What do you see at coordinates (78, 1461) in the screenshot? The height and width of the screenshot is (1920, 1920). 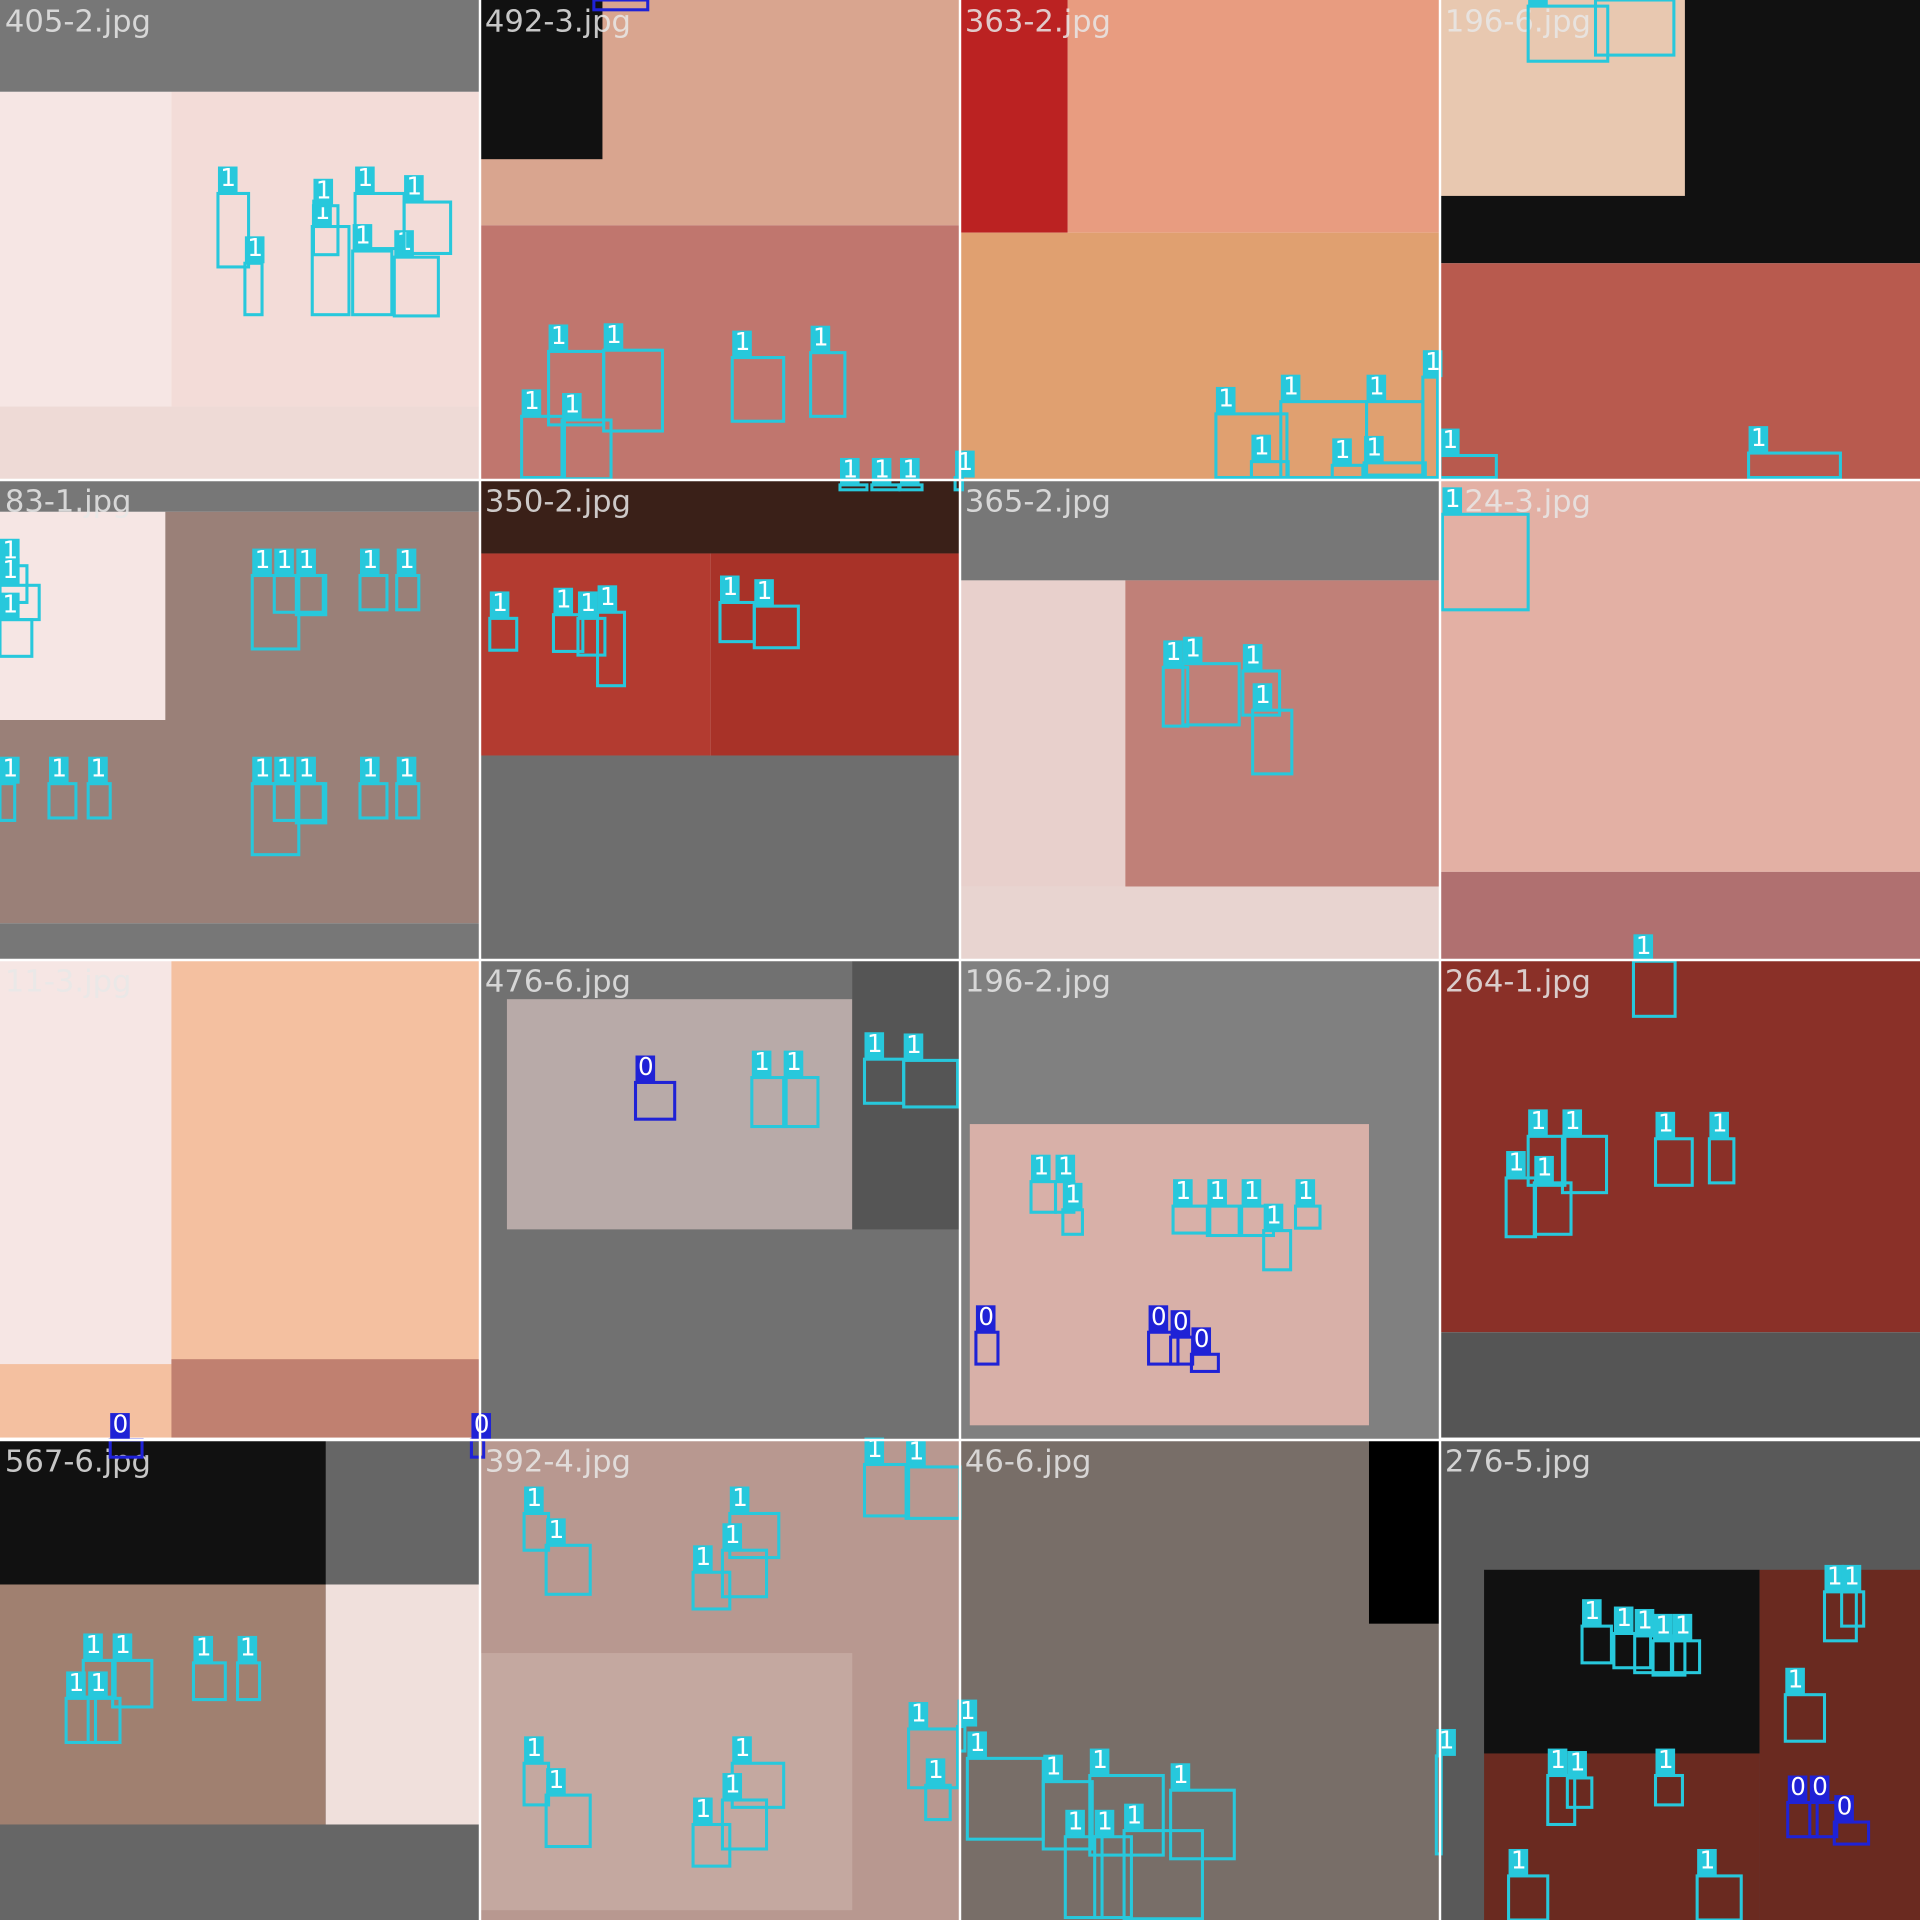 I see `tile-filename: 567-6.jpg` at bounding box center [78, 1461].